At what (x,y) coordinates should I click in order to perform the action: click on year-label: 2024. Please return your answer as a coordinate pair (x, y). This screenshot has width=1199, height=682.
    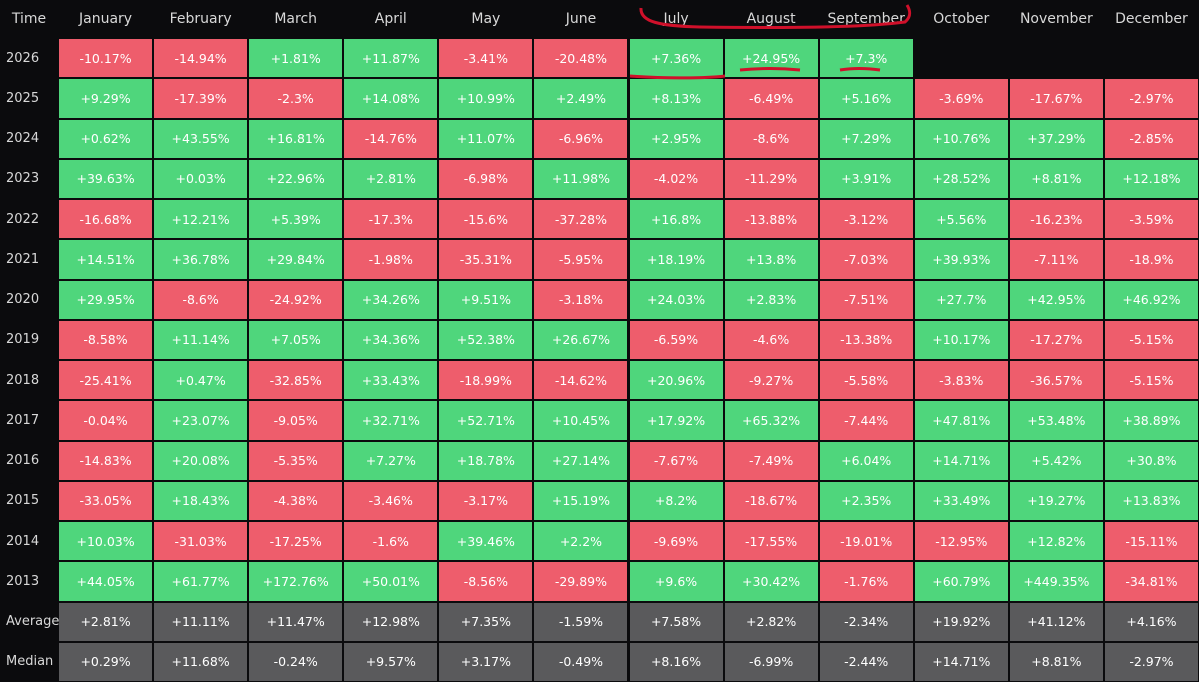
    Looking at the image, I should click on (23, 139).